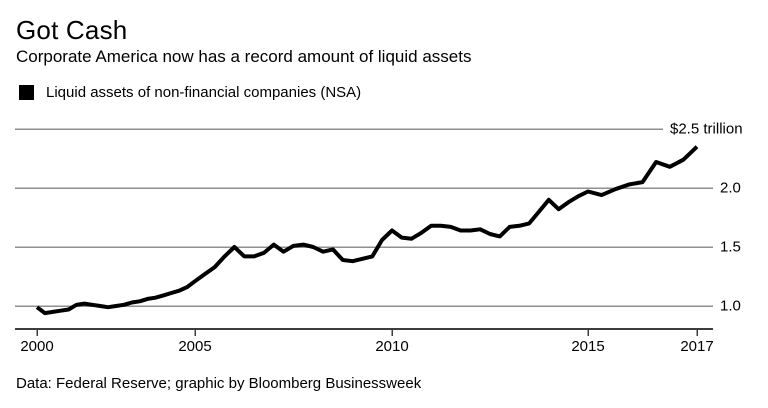 The image size is (768, 408). What do you see at coordinates (72, 30) in the screenshot?
I see `chart-title: Got Cash` at bounding box center [72, 30].